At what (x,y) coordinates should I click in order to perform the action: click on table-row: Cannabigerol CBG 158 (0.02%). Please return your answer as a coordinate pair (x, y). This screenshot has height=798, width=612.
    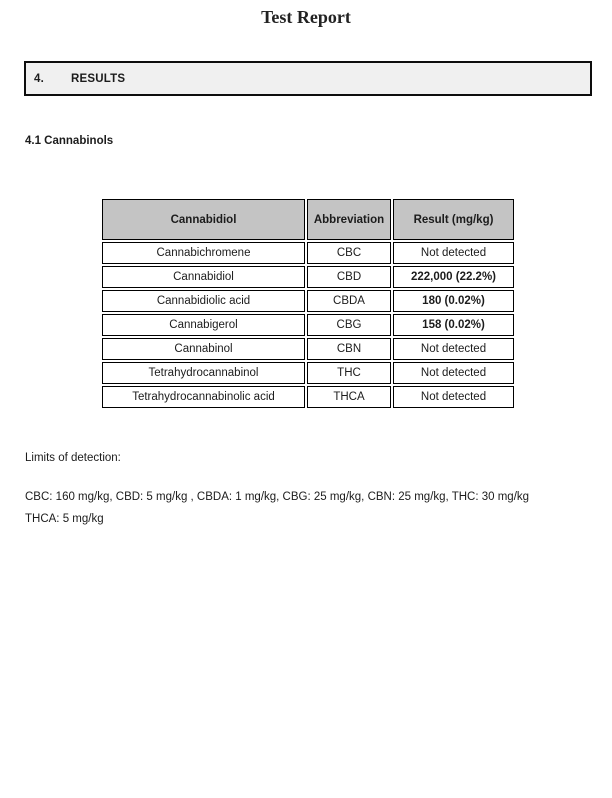
    Looking at the image, I should click on (308, 325).